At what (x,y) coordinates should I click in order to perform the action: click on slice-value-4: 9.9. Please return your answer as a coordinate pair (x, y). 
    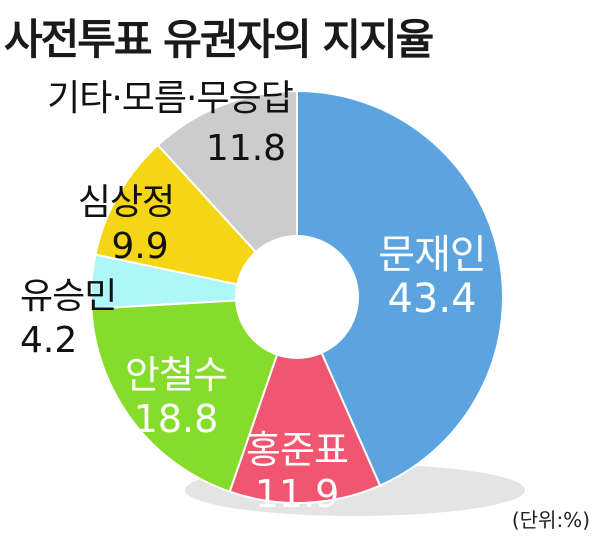
    Looking at the image, I should click on (139, 246).